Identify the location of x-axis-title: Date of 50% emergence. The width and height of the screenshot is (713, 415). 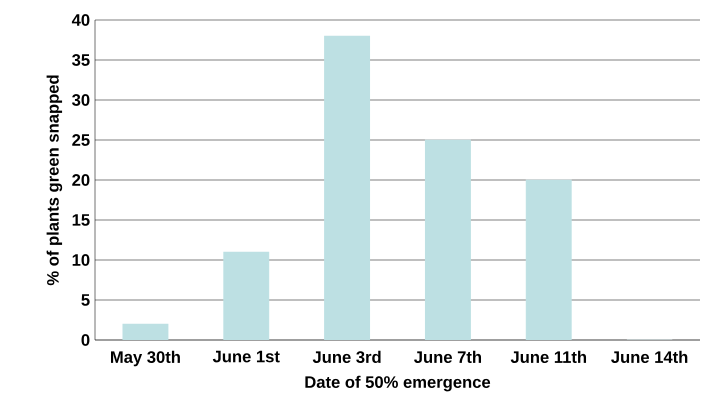
(397, 384).